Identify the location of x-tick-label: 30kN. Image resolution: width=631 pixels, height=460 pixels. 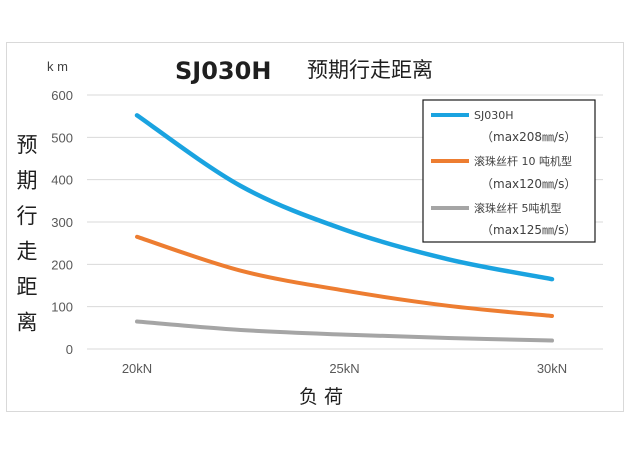
(552, 368).